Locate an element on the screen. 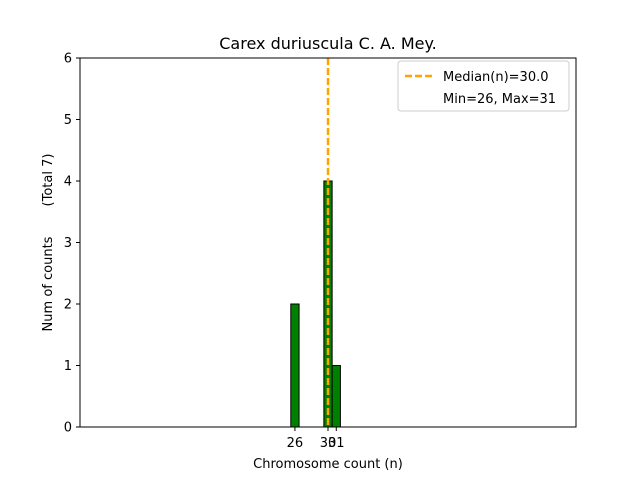 The width and height of the screenshot is (640, 480). y-tick-label-3: 3 is located at coordinates (68, 243).